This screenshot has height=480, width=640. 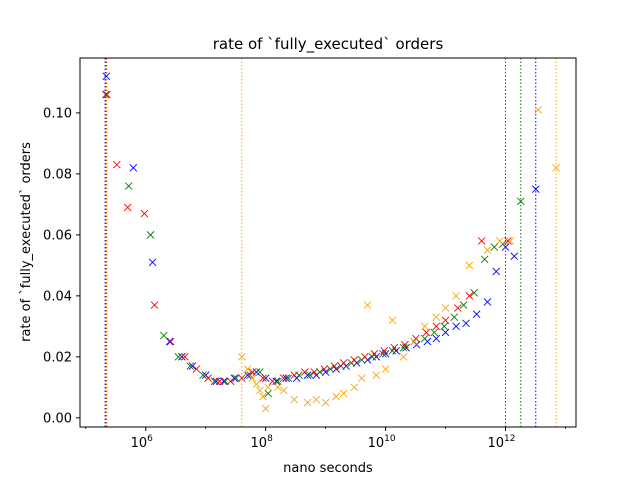 I want to click on y-tick-label: 0.06, so click(x=57, y=235).